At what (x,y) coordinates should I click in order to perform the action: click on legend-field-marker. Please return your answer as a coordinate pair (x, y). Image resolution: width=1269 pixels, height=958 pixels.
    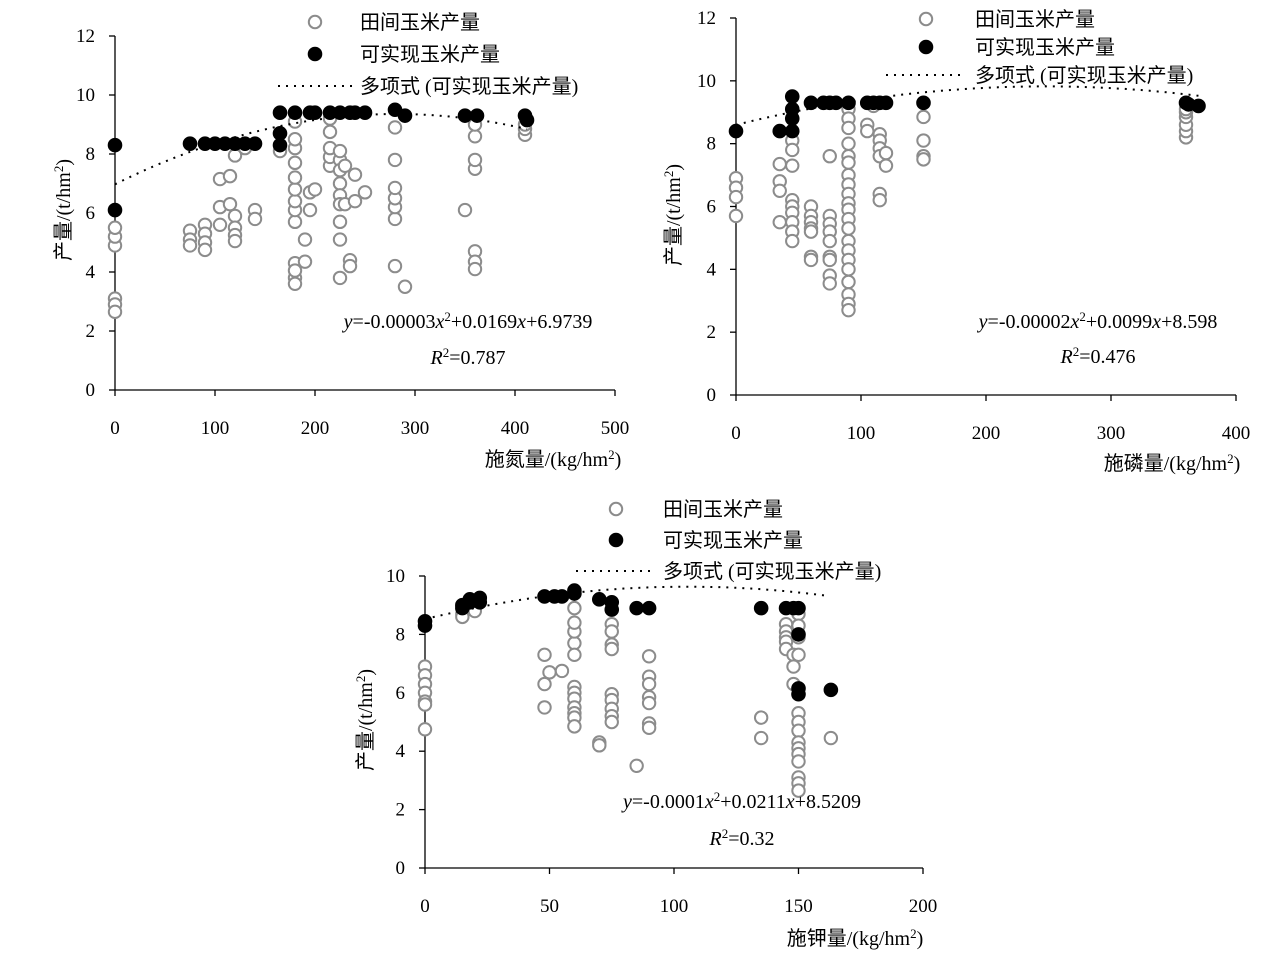
    Looking at the image, I should click on (315, 22).